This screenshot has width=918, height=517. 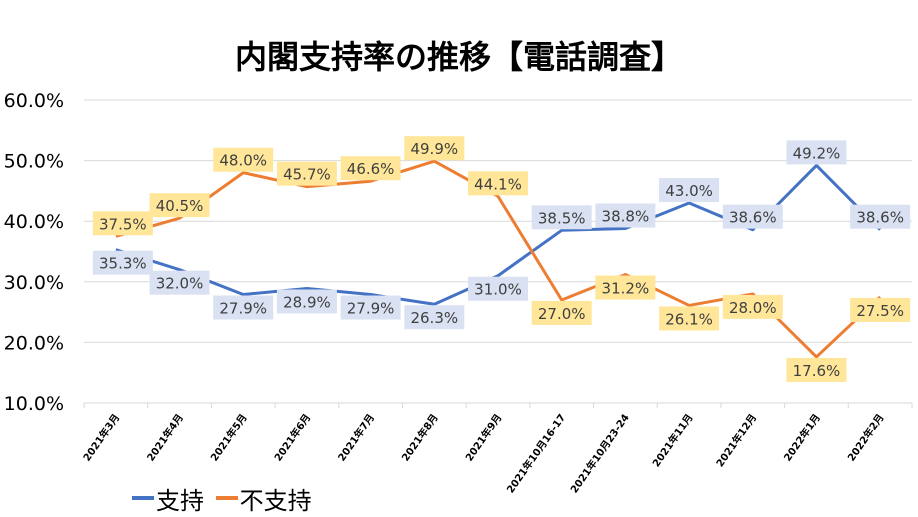 I want to click on x-tick-label: 2021年3月, so click(x=101, y=437).